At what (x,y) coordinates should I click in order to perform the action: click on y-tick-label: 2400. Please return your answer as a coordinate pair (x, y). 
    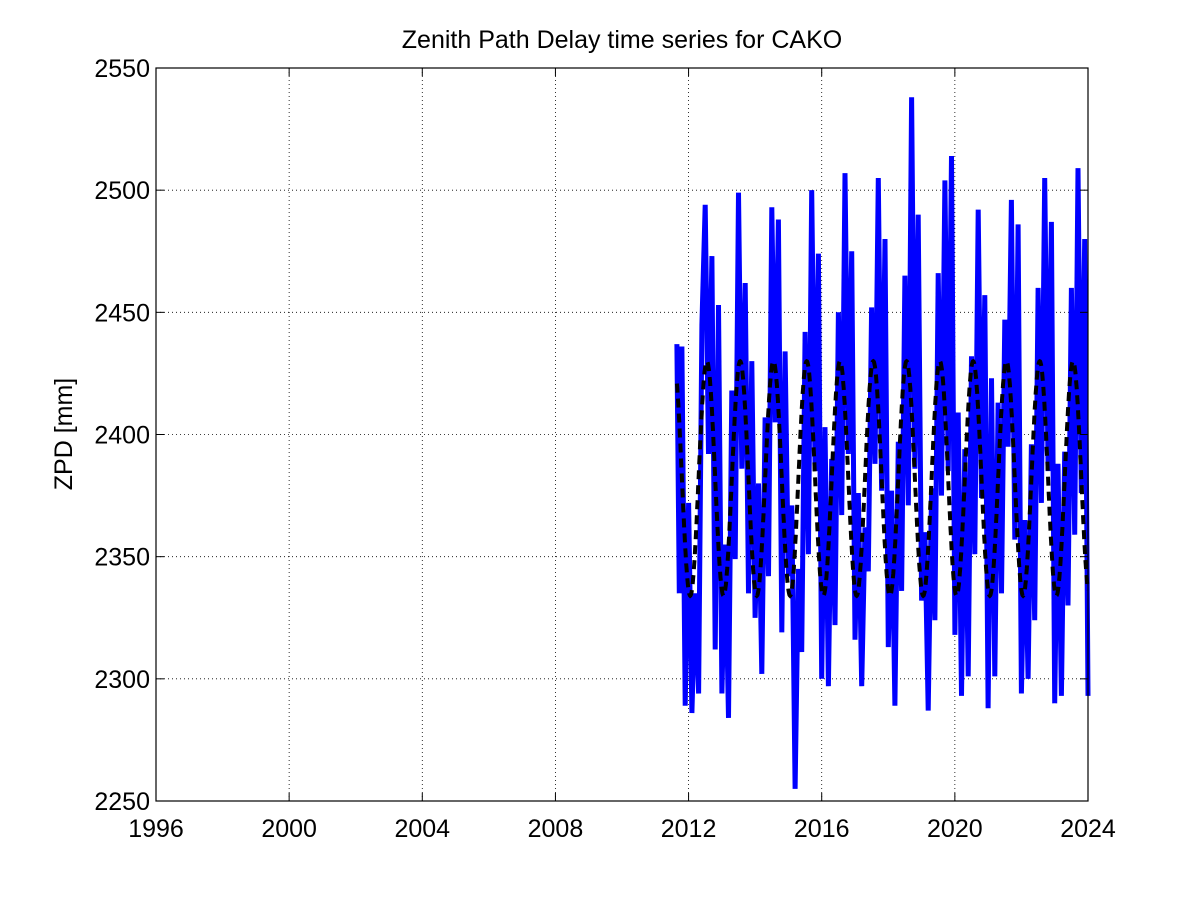
    Looking at the image, I should click on (122, 436).